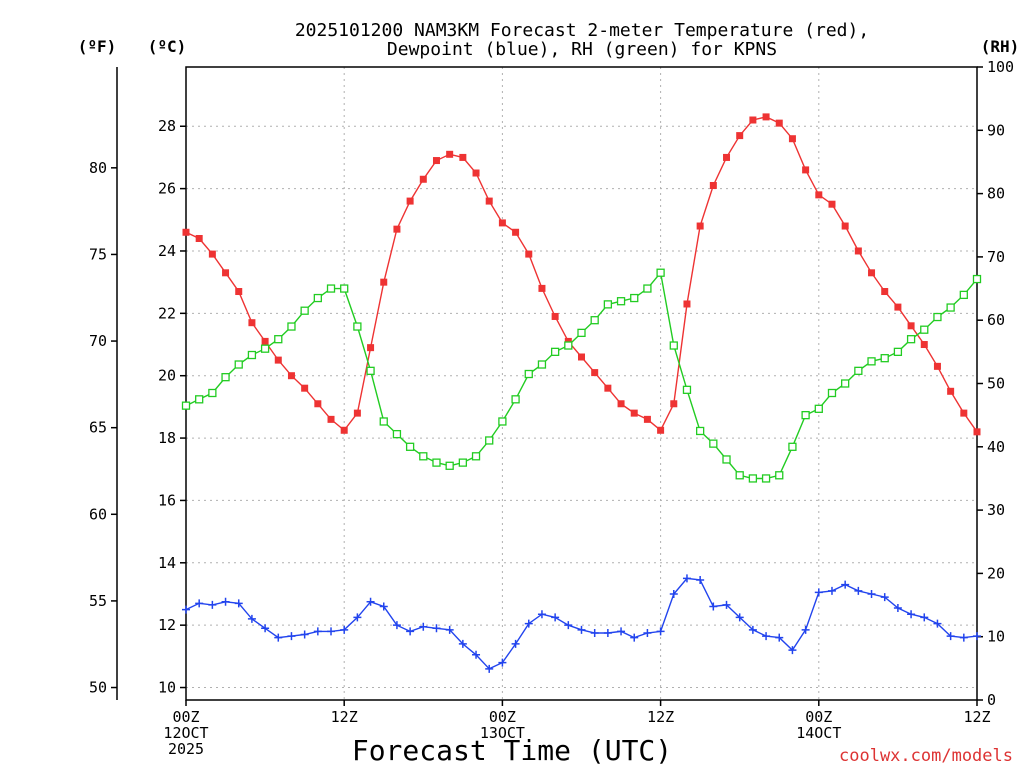 This screenshot has width=1024, height=768. What do you see at coordinates (996, 130) in the screenshot?
I see `rh-tick-label: 90` at bounding box center [996, 130].